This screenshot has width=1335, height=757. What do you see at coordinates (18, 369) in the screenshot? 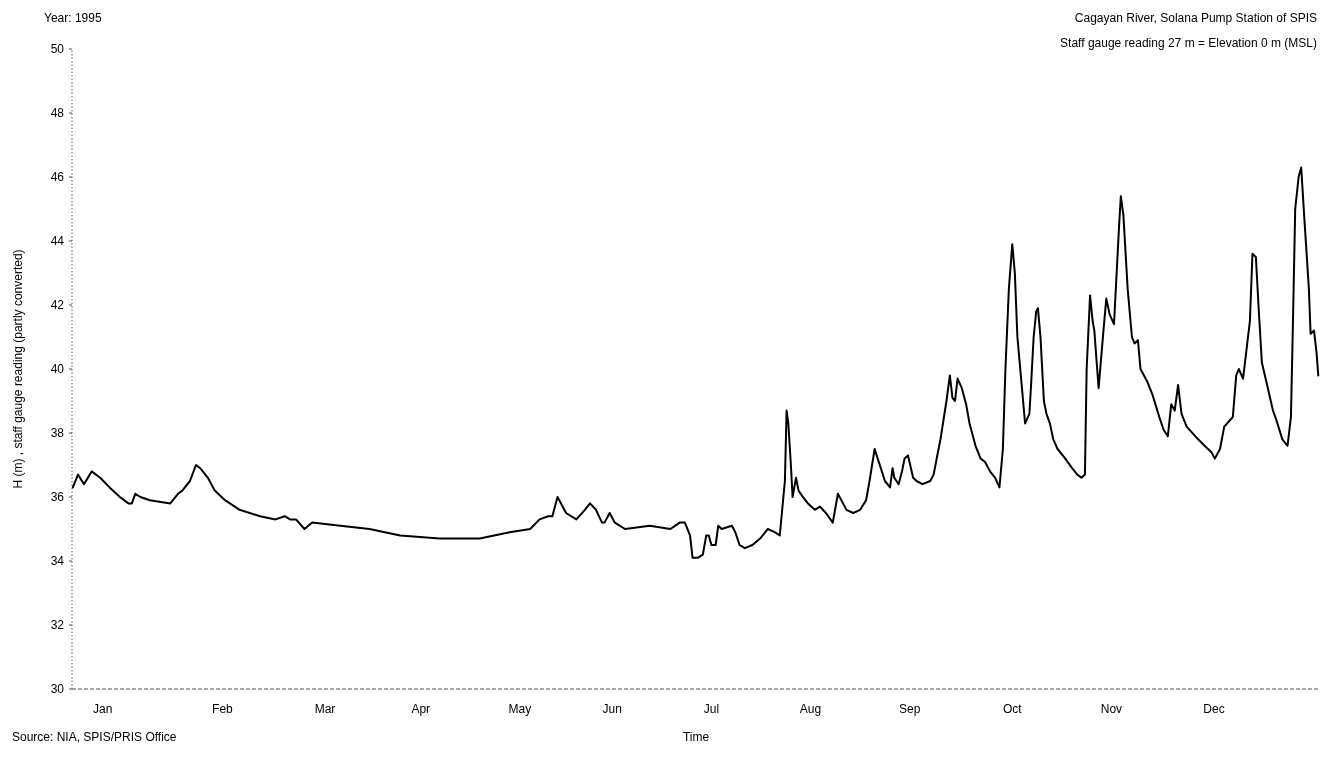
I see `y-axis-title: H (m) , staff gauge reading (partly converted)` at bounding box center [18, 369].